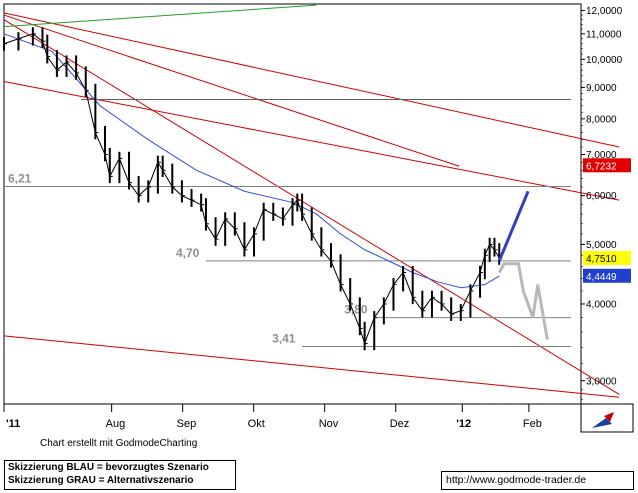 Image resolution: width=638 pixels, height=493 pixels. I want to click on x-tick-label: Dez, so click(400, 424).